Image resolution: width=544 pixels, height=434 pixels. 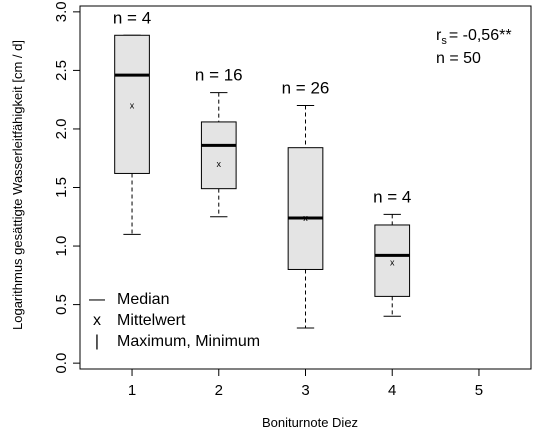 What do you see at coordinates (61, 70) in the screenshot?
I see `y-tick-label: 2.5` at bounding box center [61, 70].